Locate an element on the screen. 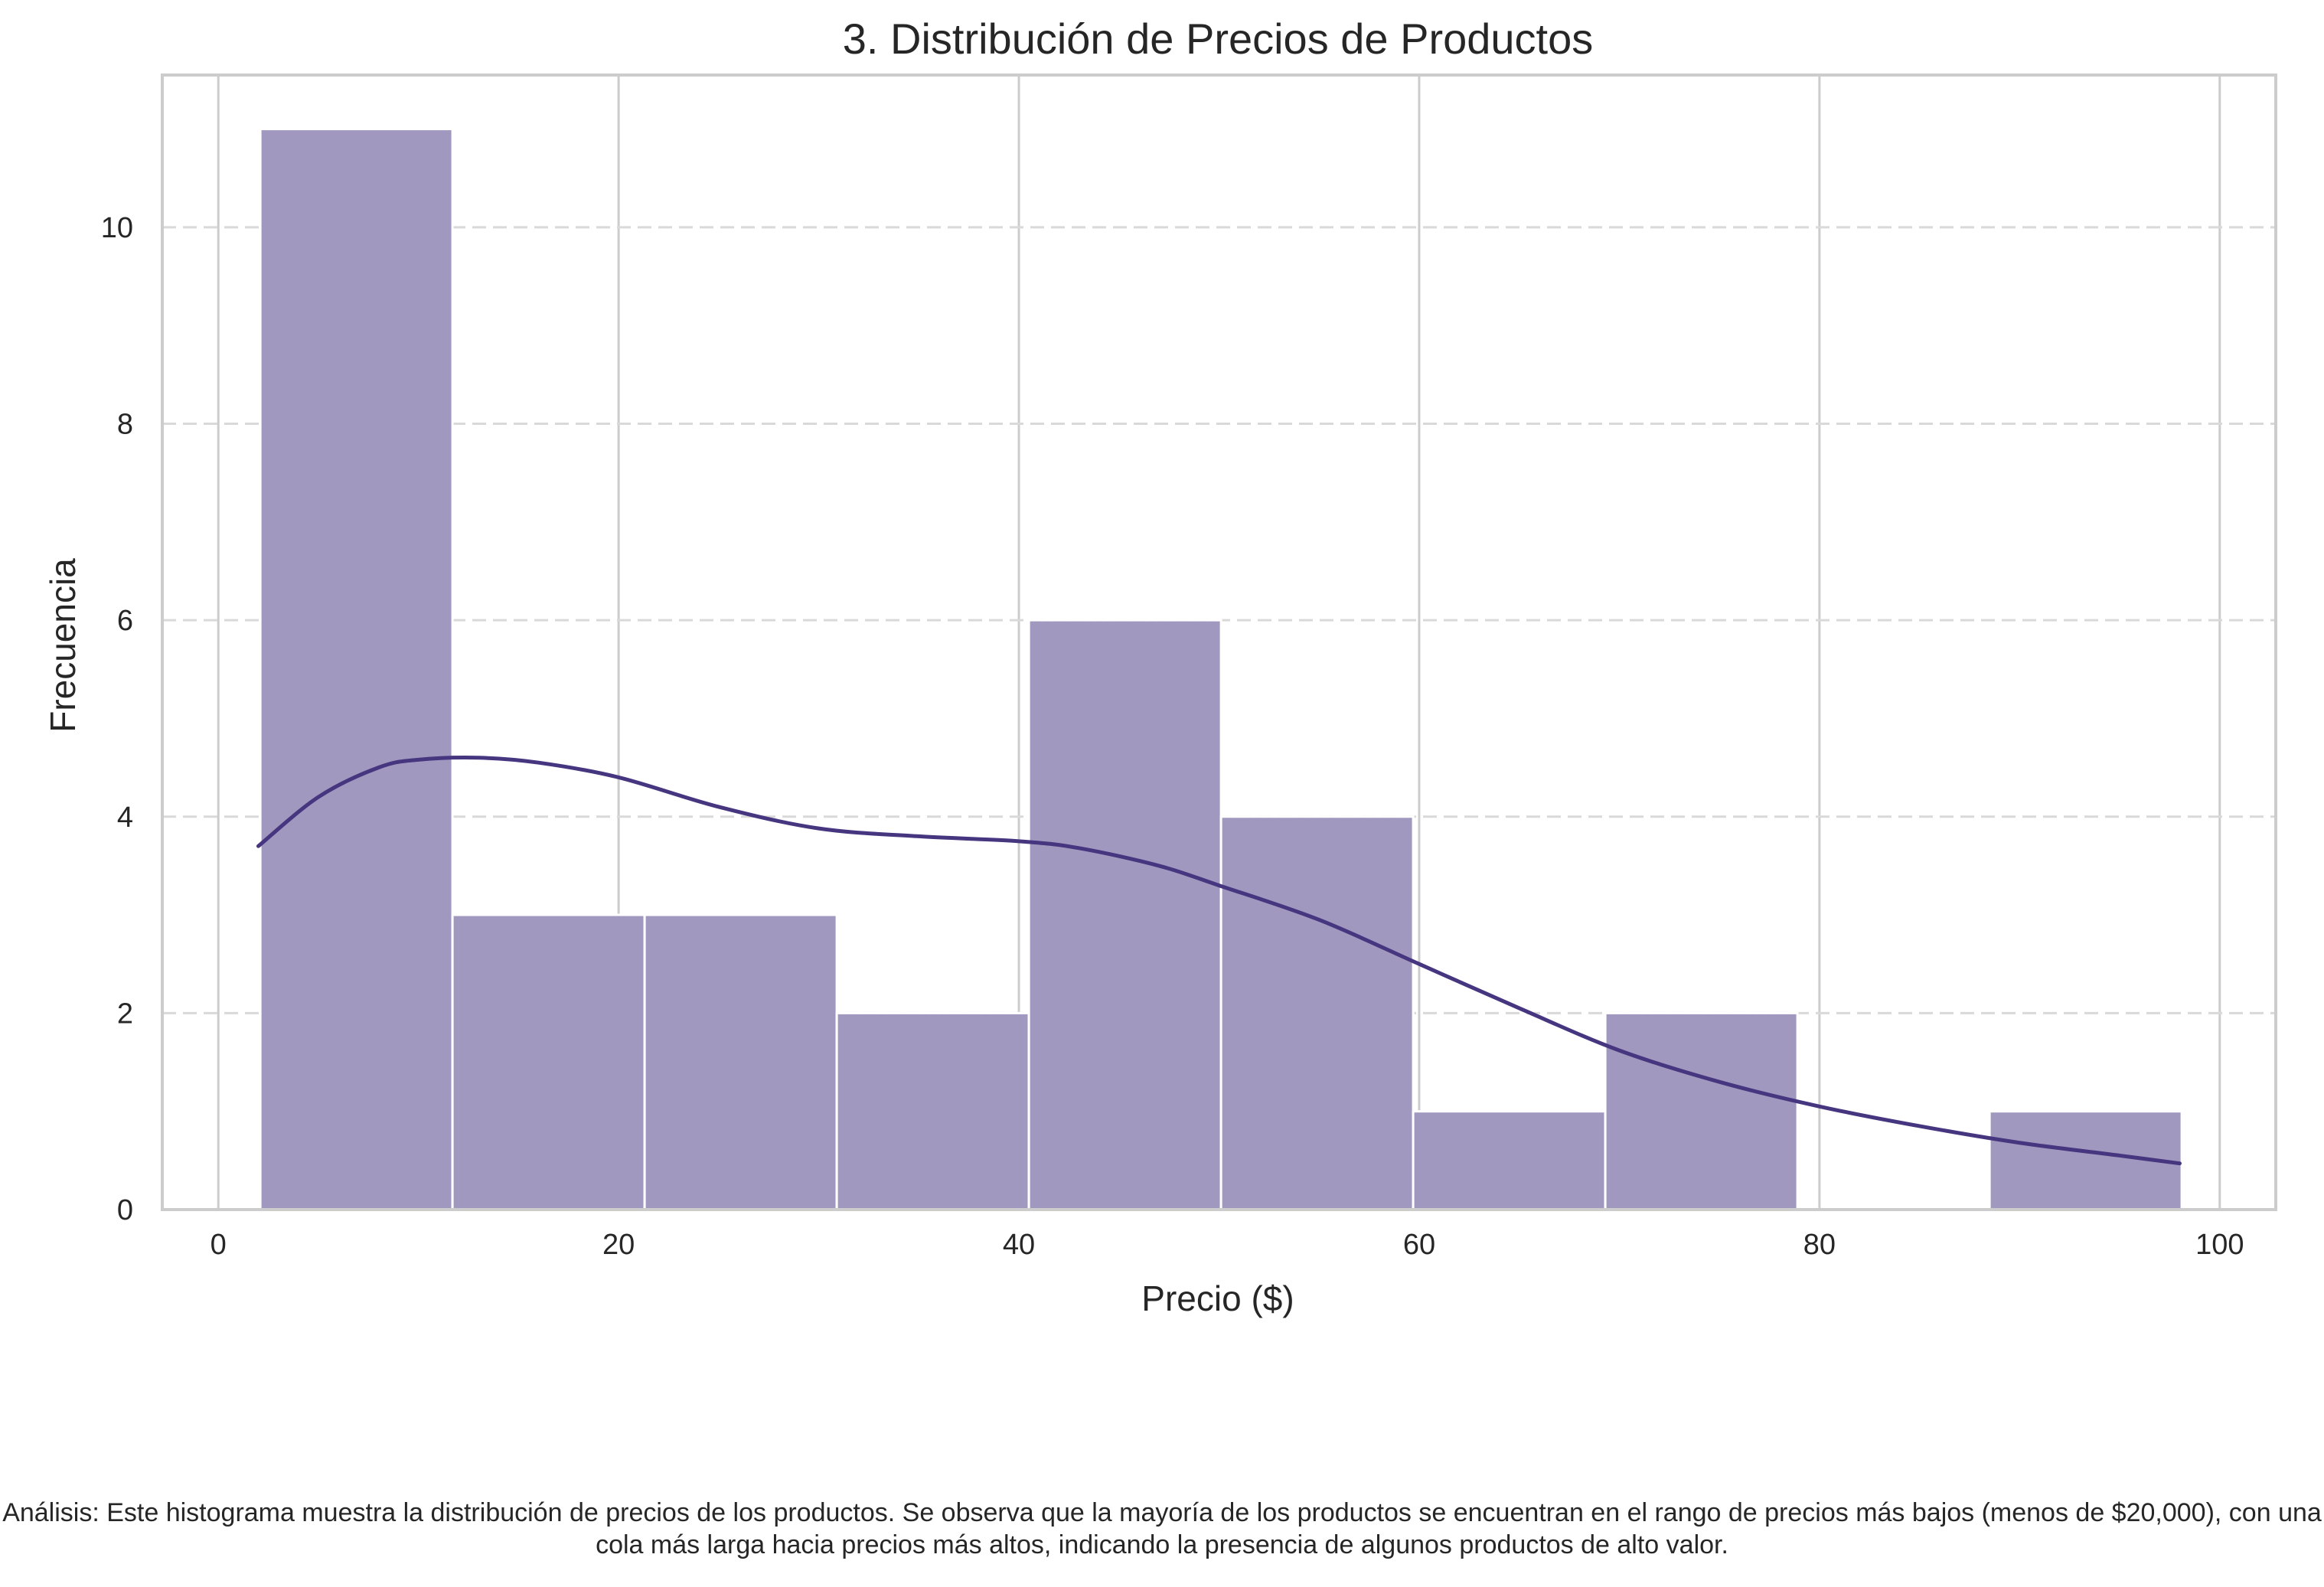 The width and height of the screenshot is (2324, 1587). x-tick-label: 100 is located at coordinates (2219, 1245).